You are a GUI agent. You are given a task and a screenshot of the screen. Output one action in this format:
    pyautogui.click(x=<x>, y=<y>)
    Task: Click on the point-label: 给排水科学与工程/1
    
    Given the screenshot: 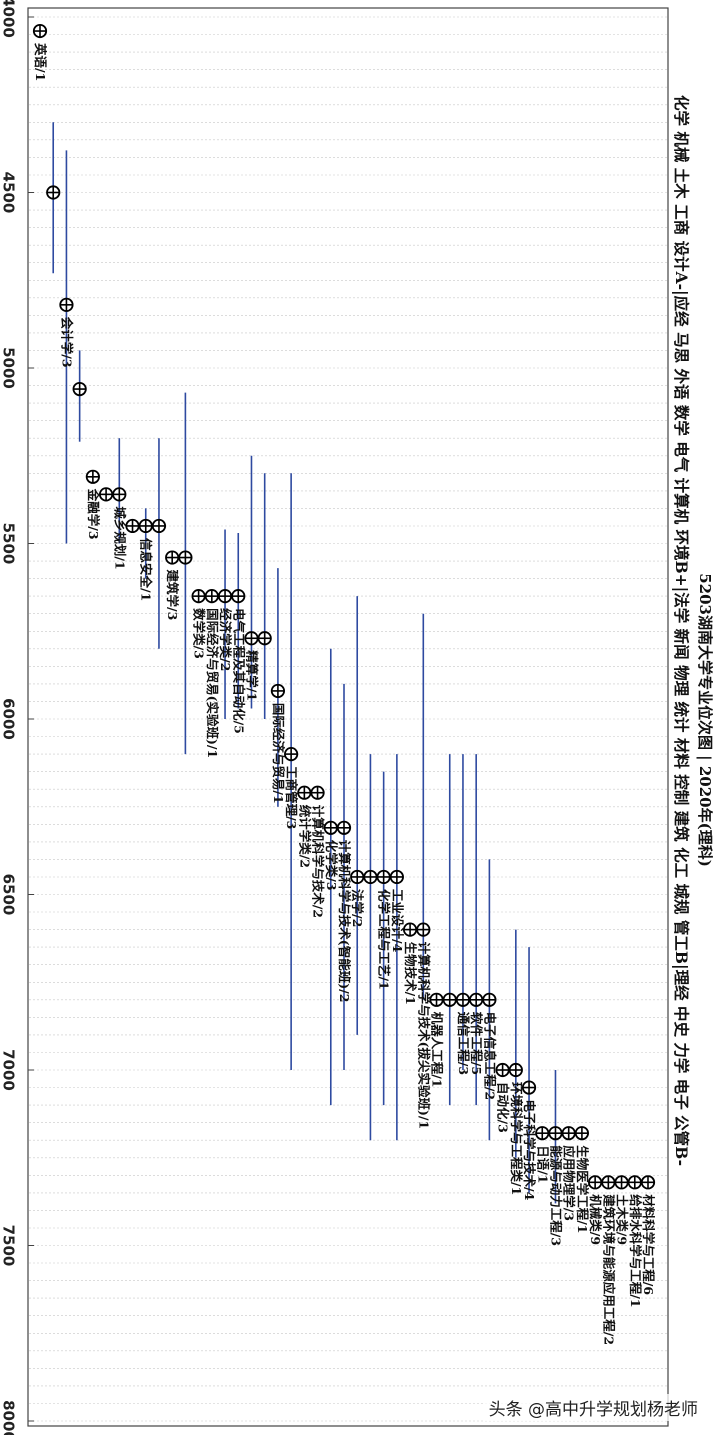 What is the action you would take?
    pyautogui.click(x=635, y=1250)
    